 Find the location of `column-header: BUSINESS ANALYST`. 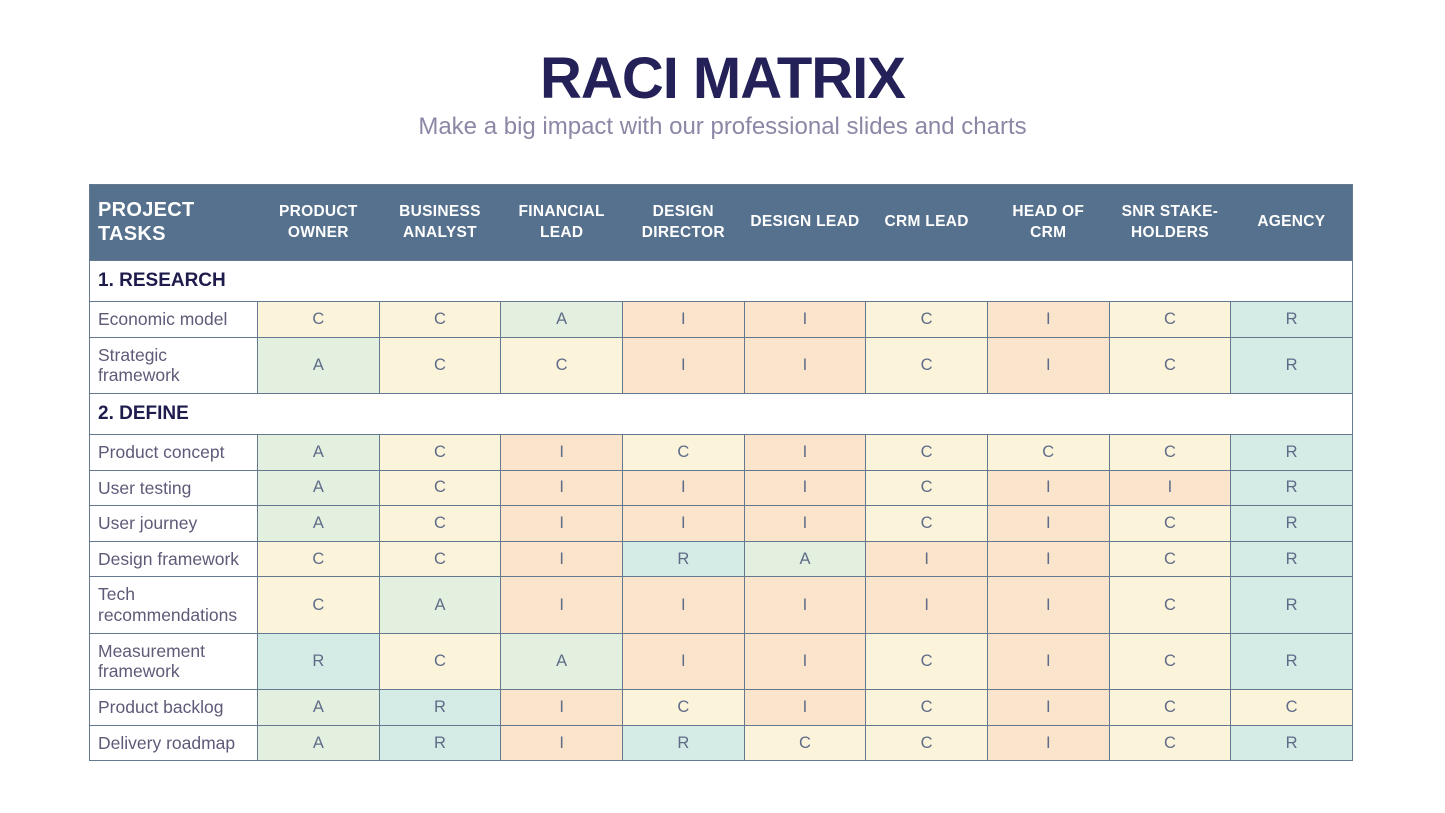

column-header: BUSINESS ANALYST is located at coordinates (440, 222).